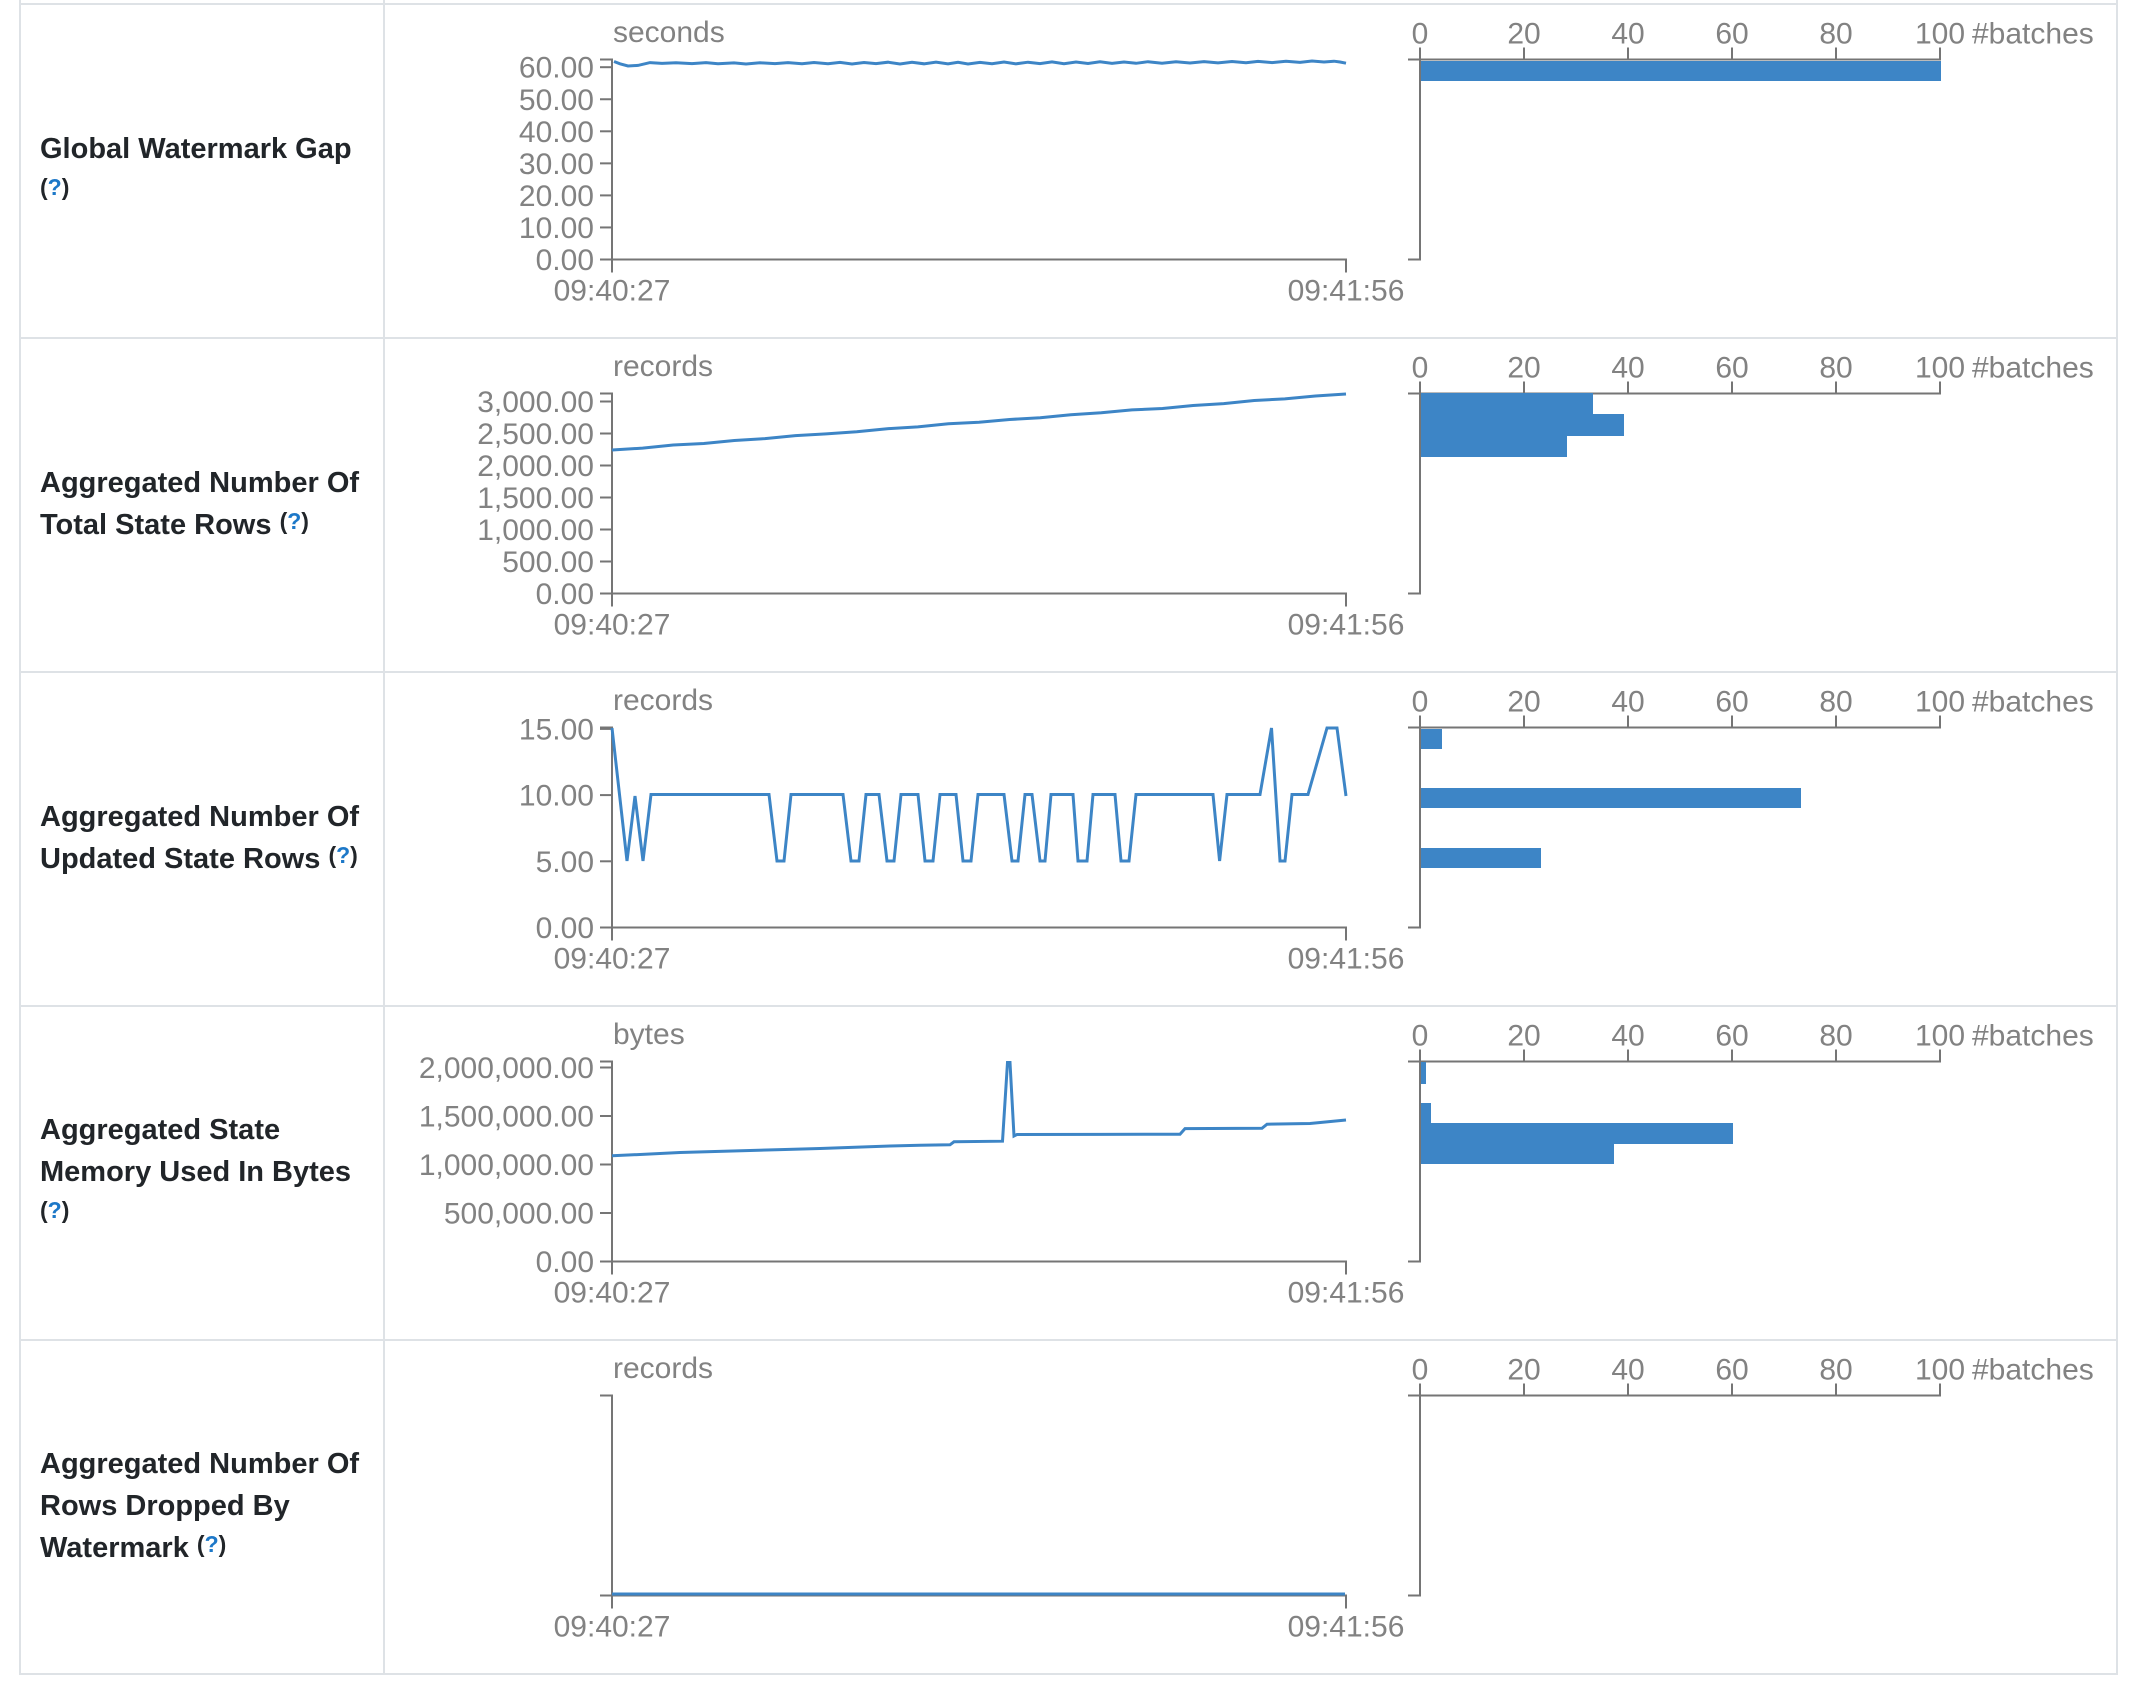 This screenshot has width=2132, height=1686. What do you see at coordinates (506, 1117) in the screenshot?
I see `svg-text: 1,500,000.00` at bounding box center [506, 1117].